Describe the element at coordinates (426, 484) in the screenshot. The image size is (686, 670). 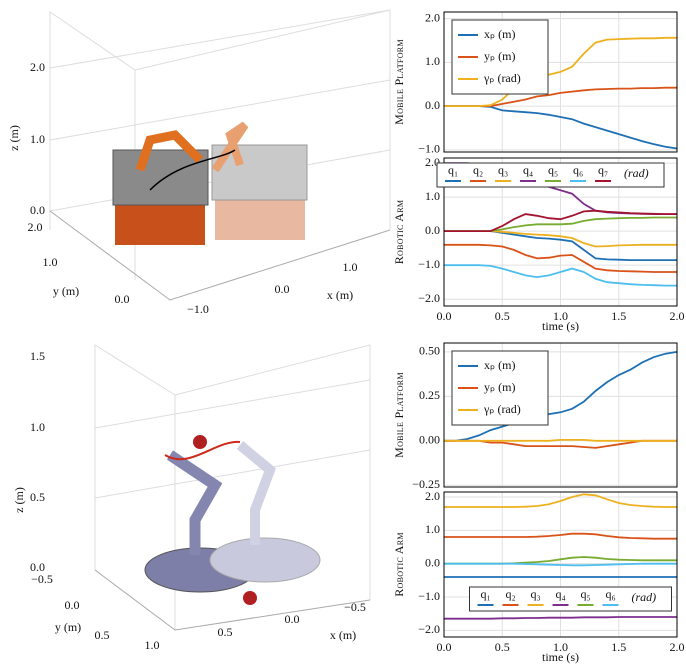
I see `y-tick-label: −0.25` at that location.